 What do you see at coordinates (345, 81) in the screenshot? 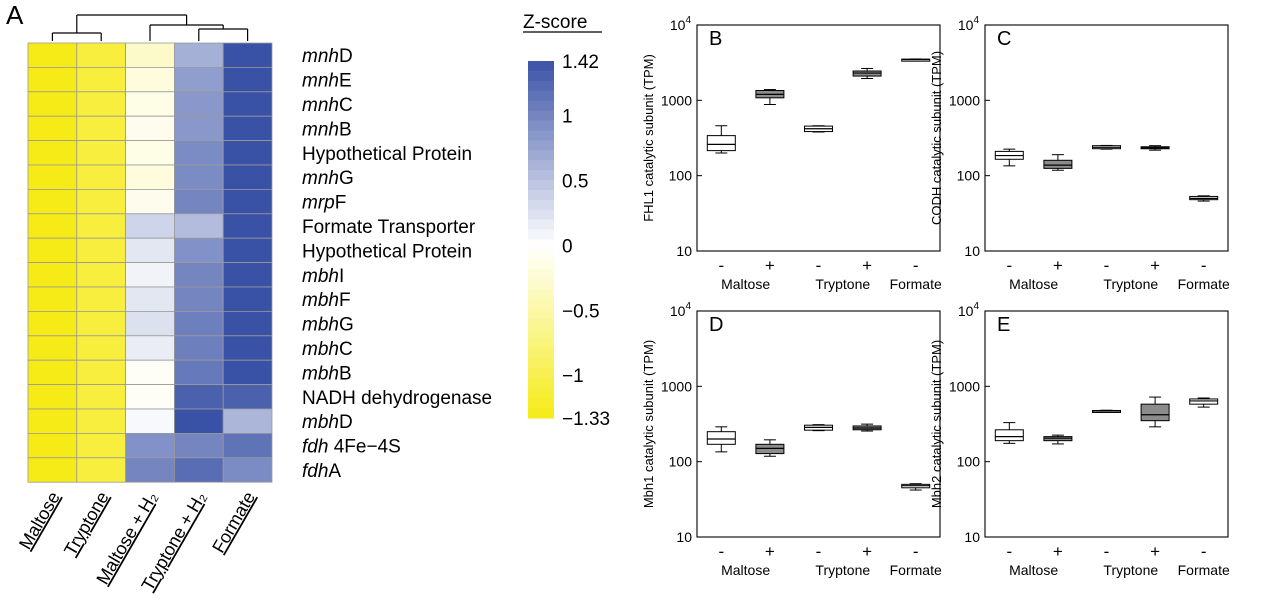
I see `heatmap-row-label-part: E` at bounding box center [345, 81].